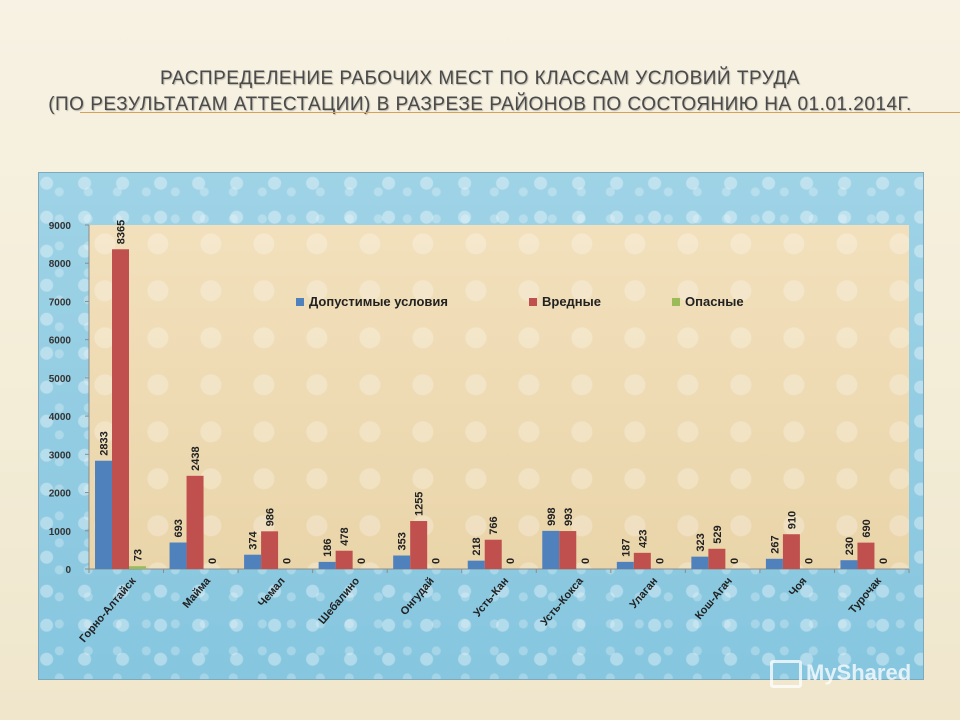 This screenshot has width=960, height=720. What do you see at coordinates (714, 598) in the screenshot?
I see `category-label: Кош-Агач` at bounding box center [714, 598].